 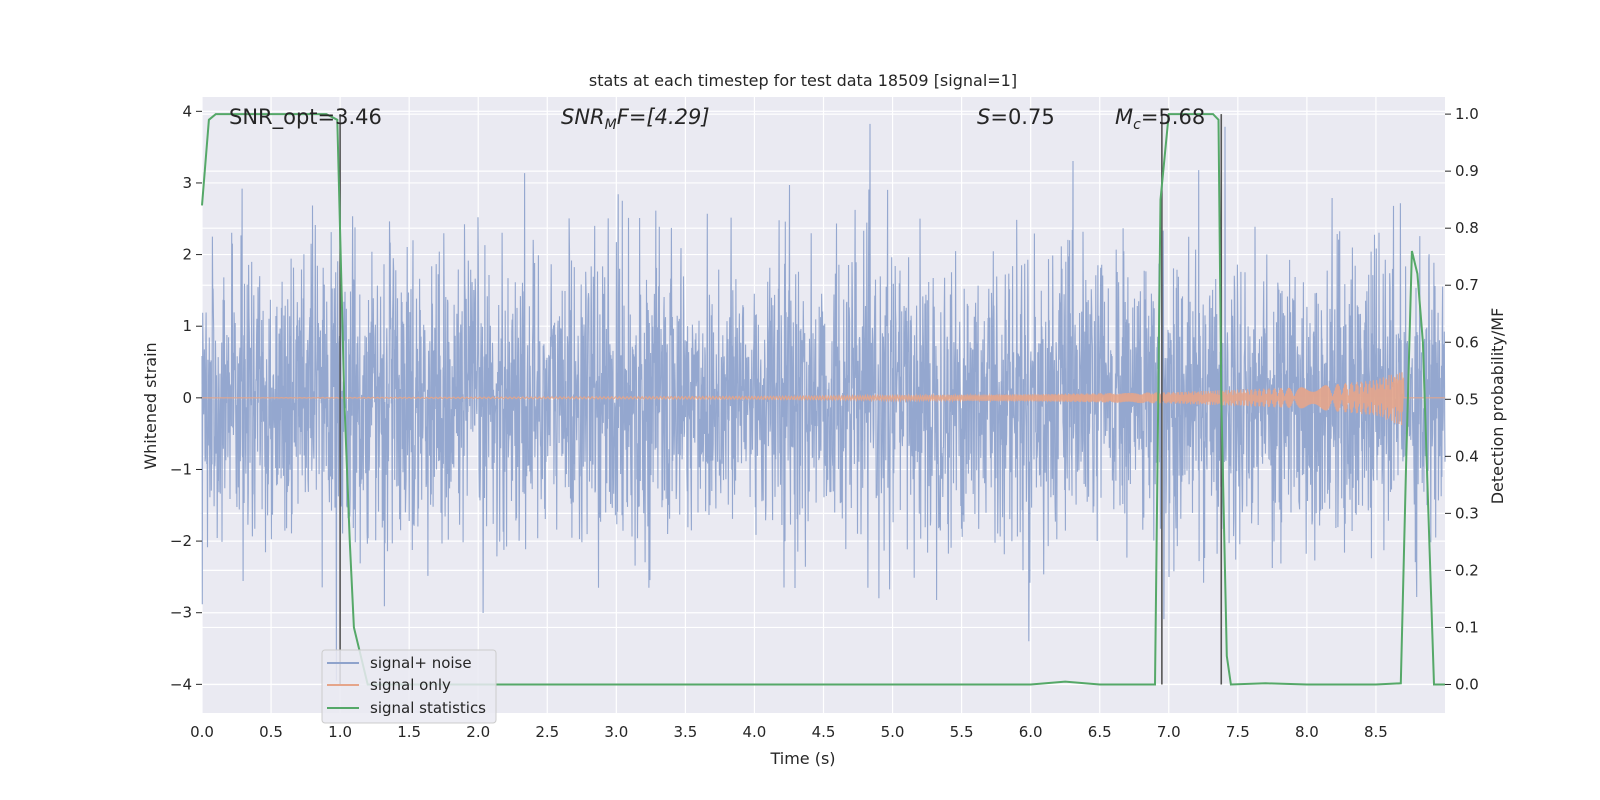 What do you see at coordinates (187, 111) in the screenshot?
I see `y-left-tick-label: 4` at bounding box center [187, 111].